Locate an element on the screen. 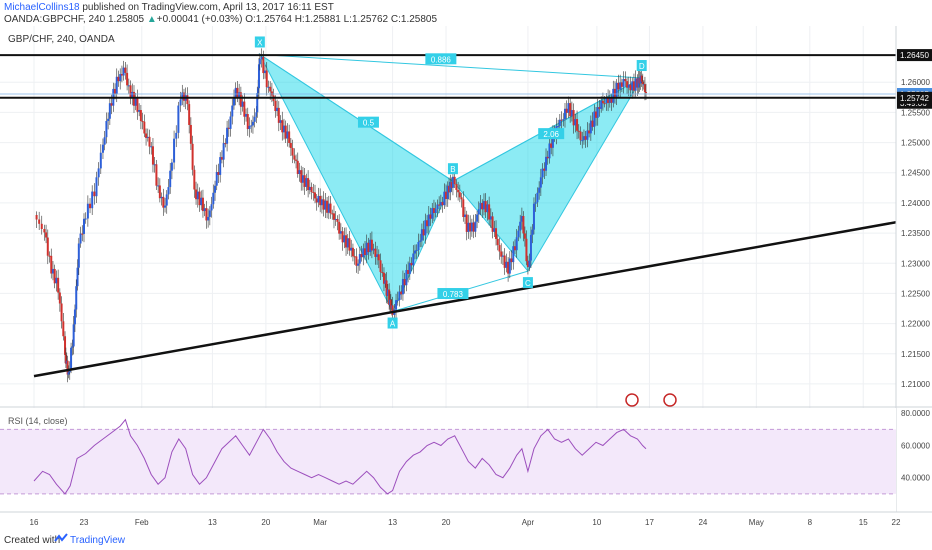 The image size is (932, 550). xb-ratio-line is located at coordinates (356, 118).